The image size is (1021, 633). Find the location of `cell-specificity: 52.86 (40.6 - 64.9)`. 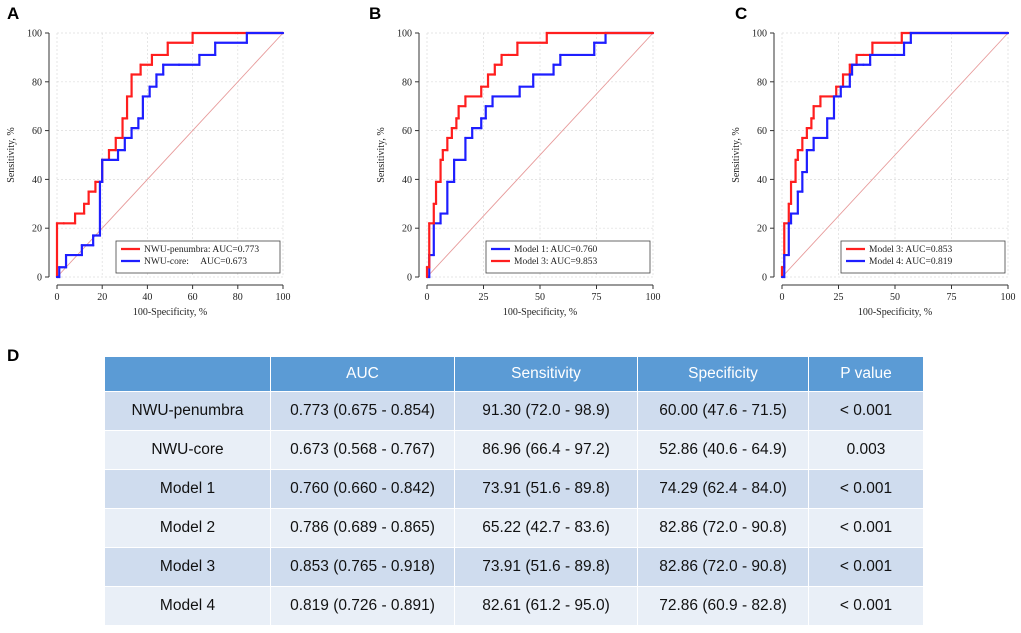

cell-specificity: 52.86 (40.6 - 64.9) is located at coordinates (723, 450).